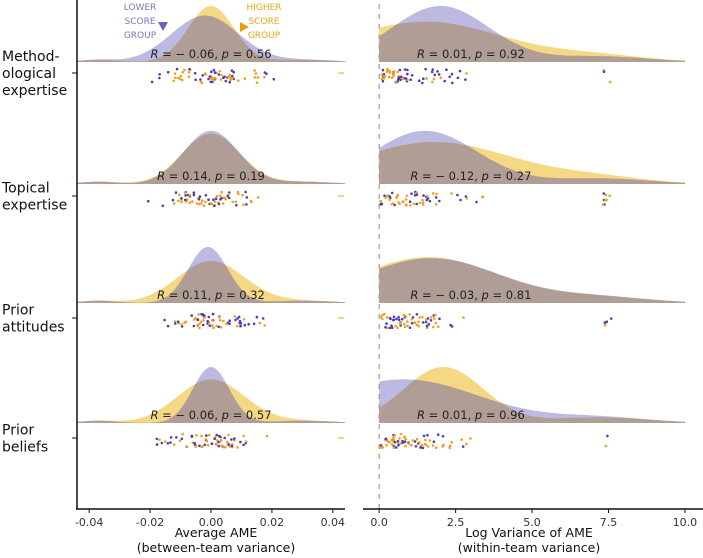  I want to click on row-3: R = 0.01, p = 0.96, so click(511, 408).